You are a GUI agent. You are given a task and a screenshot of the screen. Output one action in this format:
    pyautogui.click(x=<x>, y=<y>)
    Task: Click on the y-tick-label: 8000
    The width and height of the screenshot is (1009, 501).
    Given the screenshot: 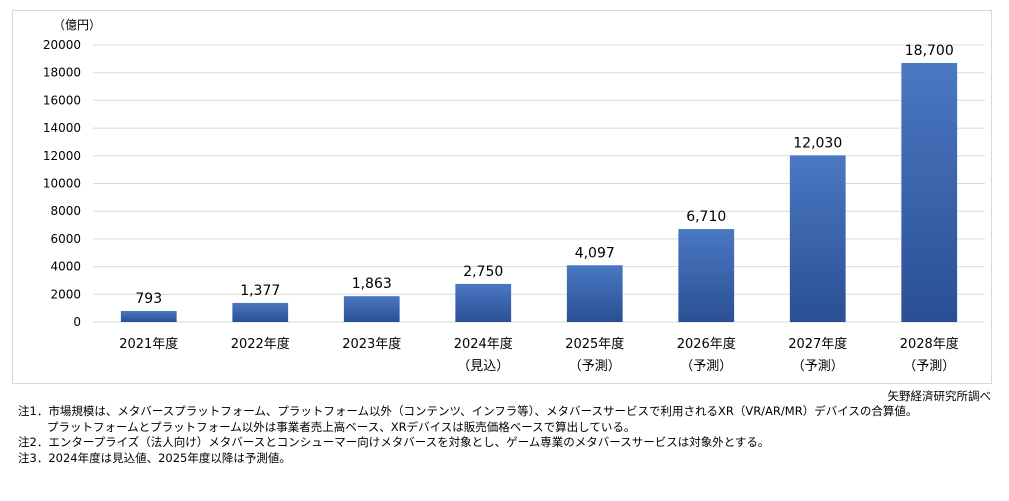 What is the action you would take?
    pyautogui.click(x=65, y=211)
    